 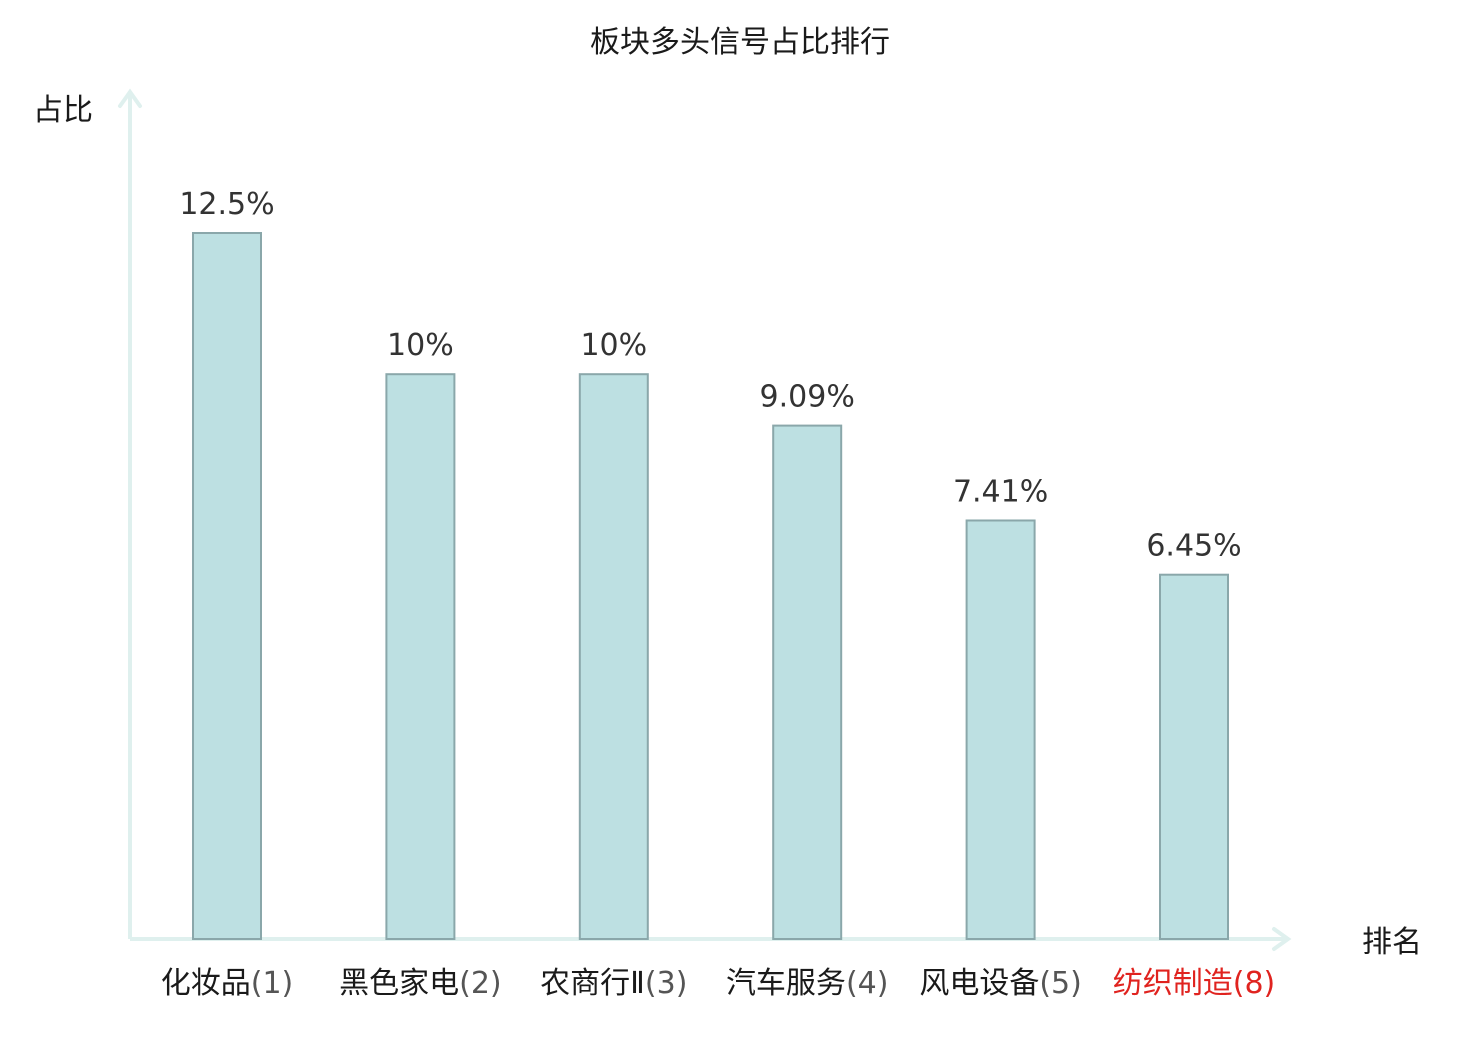 I want to click on category-label: 农商行Ⅱ(3), so click(x=613, y=983).